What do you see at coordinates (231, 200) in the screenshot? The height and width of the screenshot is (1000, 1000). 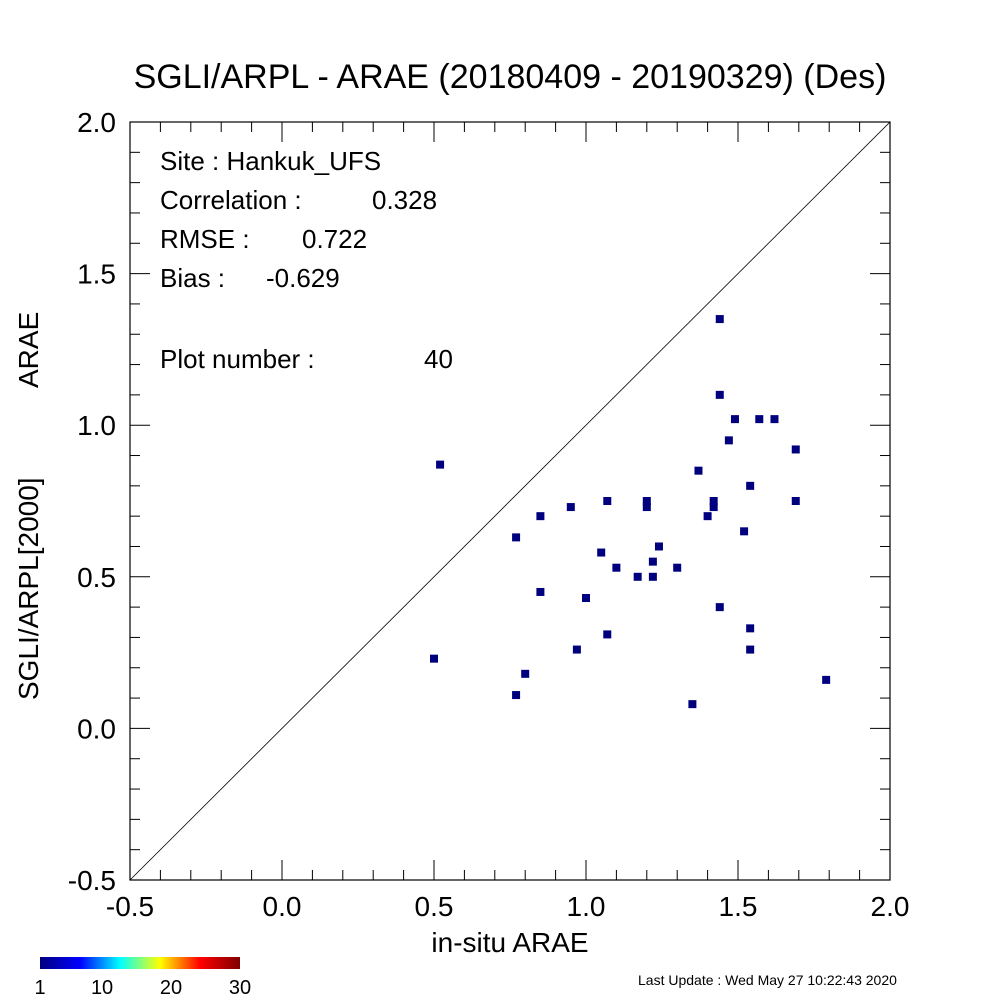 I see `correlation-label: Correlation :` at bounding box center [231, 200].